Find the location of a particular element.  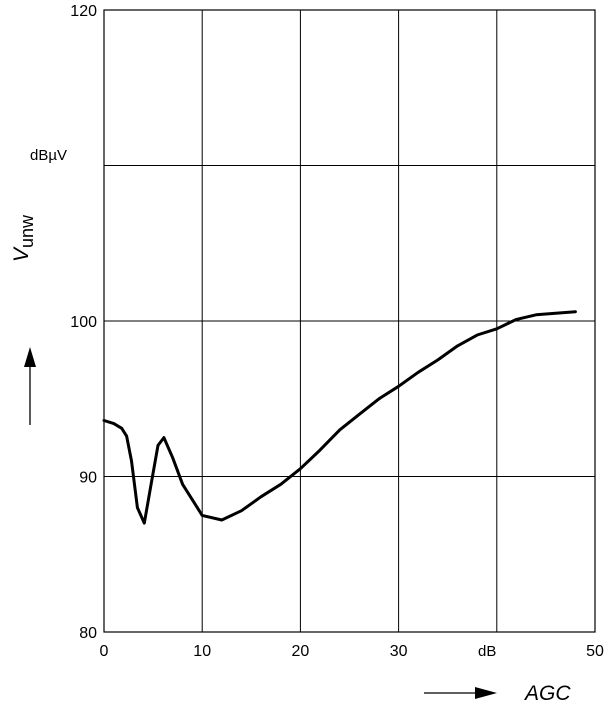

y-tick-labels: 80 90 100 120 is located at coordinates (83, 322).